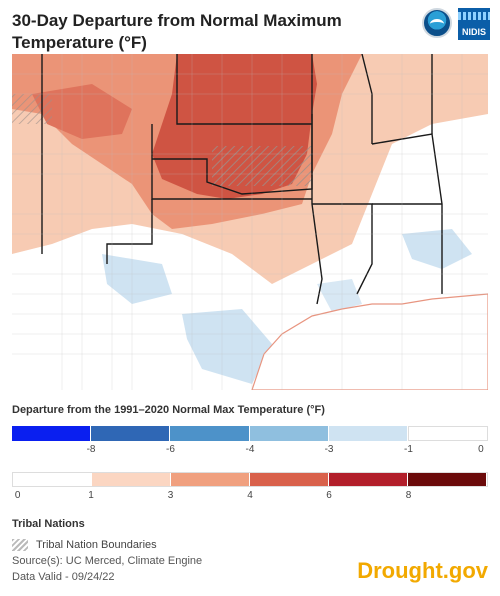 Image resolution: width=500 pixels, height=596 pixels. I want to click on tribal-heading: Tribal Nations, so click(48, 524).